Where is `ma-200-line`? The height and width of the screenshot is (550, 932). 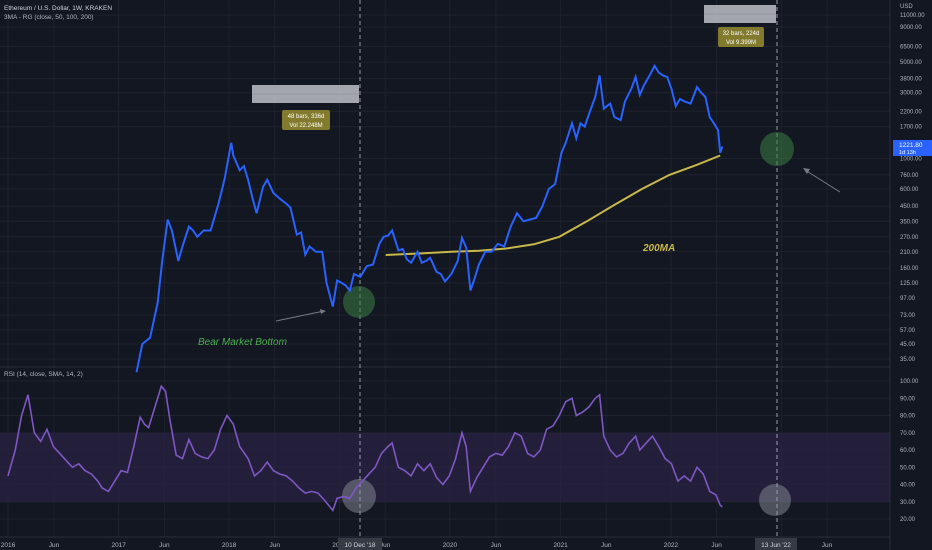
ma-200-line is located at coordinates (553, 205).